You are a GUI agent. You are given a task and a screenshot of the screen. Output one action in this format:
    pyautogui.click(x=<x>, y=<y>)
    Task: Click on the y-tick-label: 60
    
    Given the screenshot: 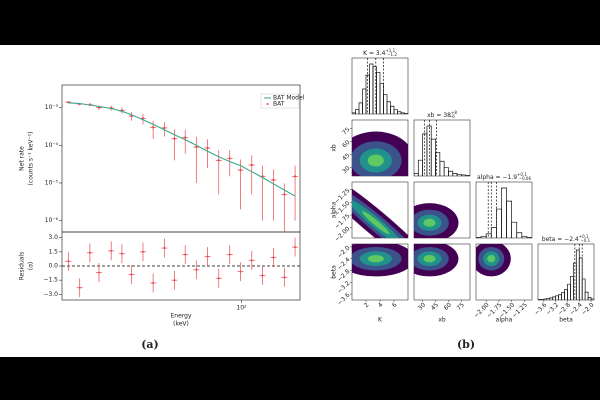 What is the action you would take?
    pyautogui.click(x=346, y=144)
    